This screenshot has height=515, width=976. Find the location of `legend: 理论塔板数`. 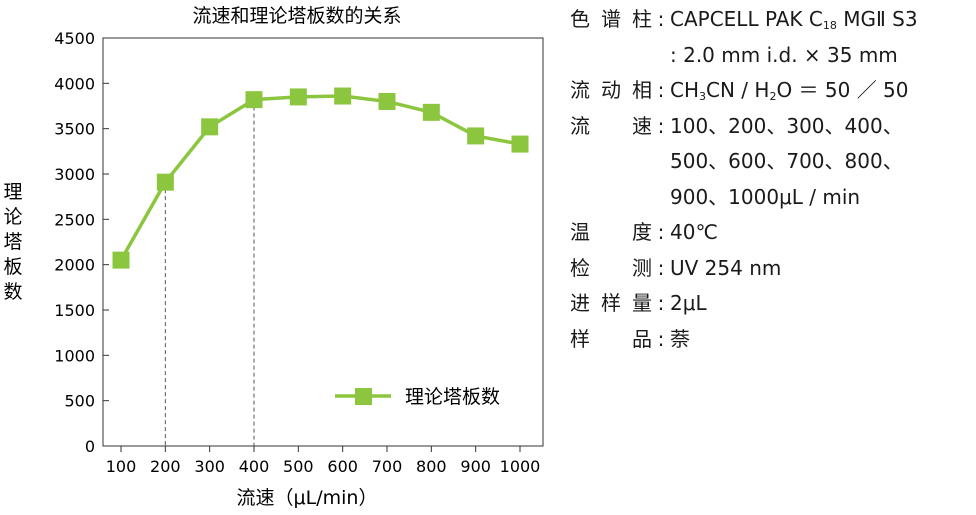

legend: 理论塔板数 is located at coordinates (417, 397).